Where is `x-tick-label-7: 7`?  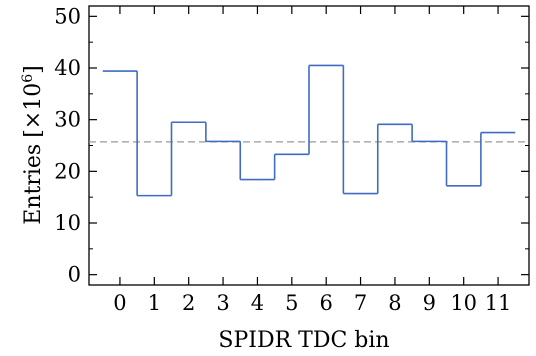 x-tick-label-7: 7 is located at coordinates (360, 303).